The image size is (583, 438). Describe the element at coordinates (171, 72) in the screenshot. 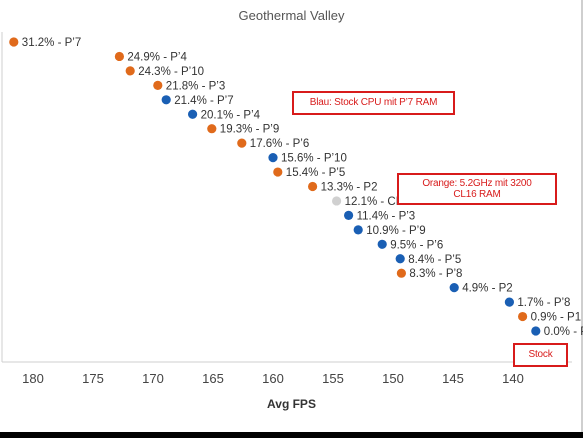

I see `data-label: 24.3% - P’10` at that location.